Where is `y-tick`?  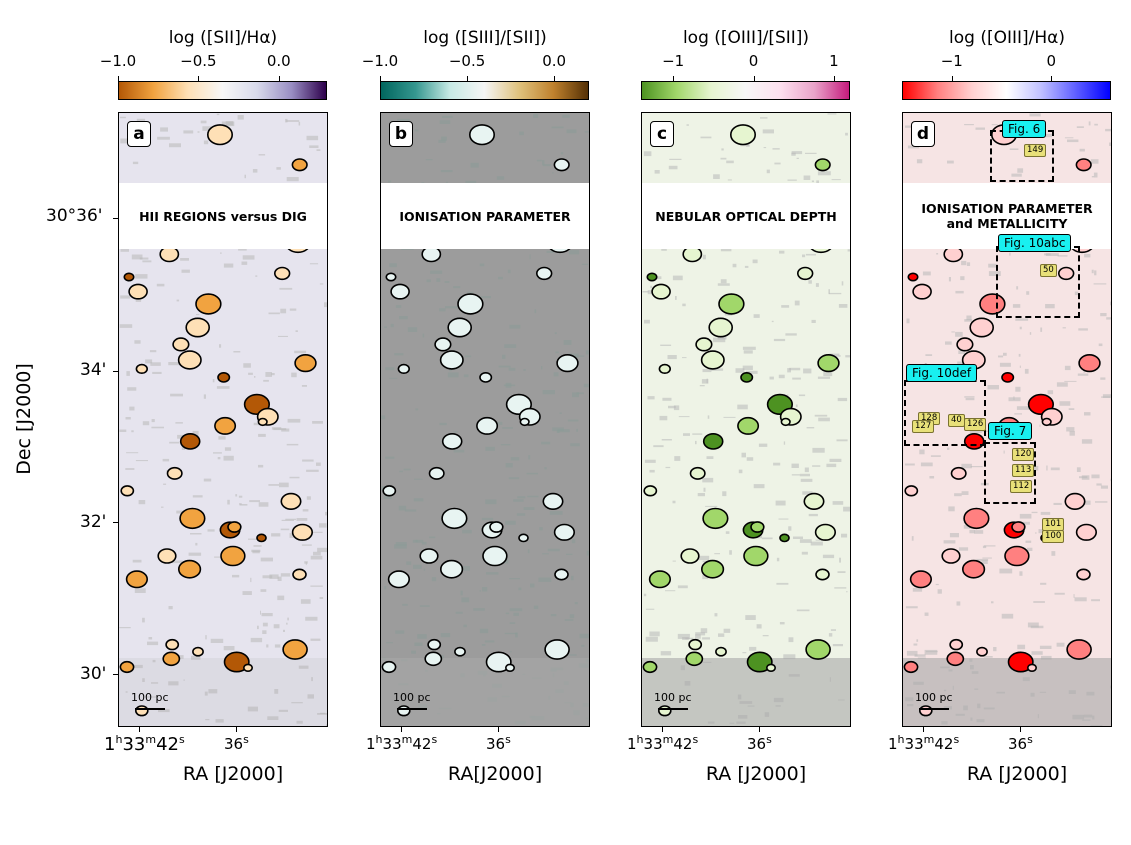 y-tick is located at coordinates (115, 218).